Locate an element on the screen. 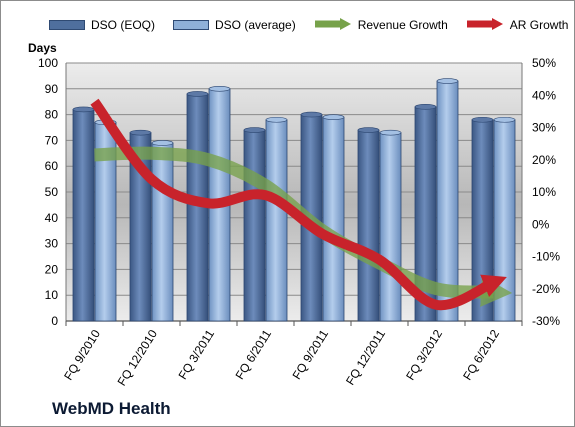 Image resolution: width=575 pixels, height=427 pixels. y-left-tick-label: 60 is located at coordinates (52, 166).